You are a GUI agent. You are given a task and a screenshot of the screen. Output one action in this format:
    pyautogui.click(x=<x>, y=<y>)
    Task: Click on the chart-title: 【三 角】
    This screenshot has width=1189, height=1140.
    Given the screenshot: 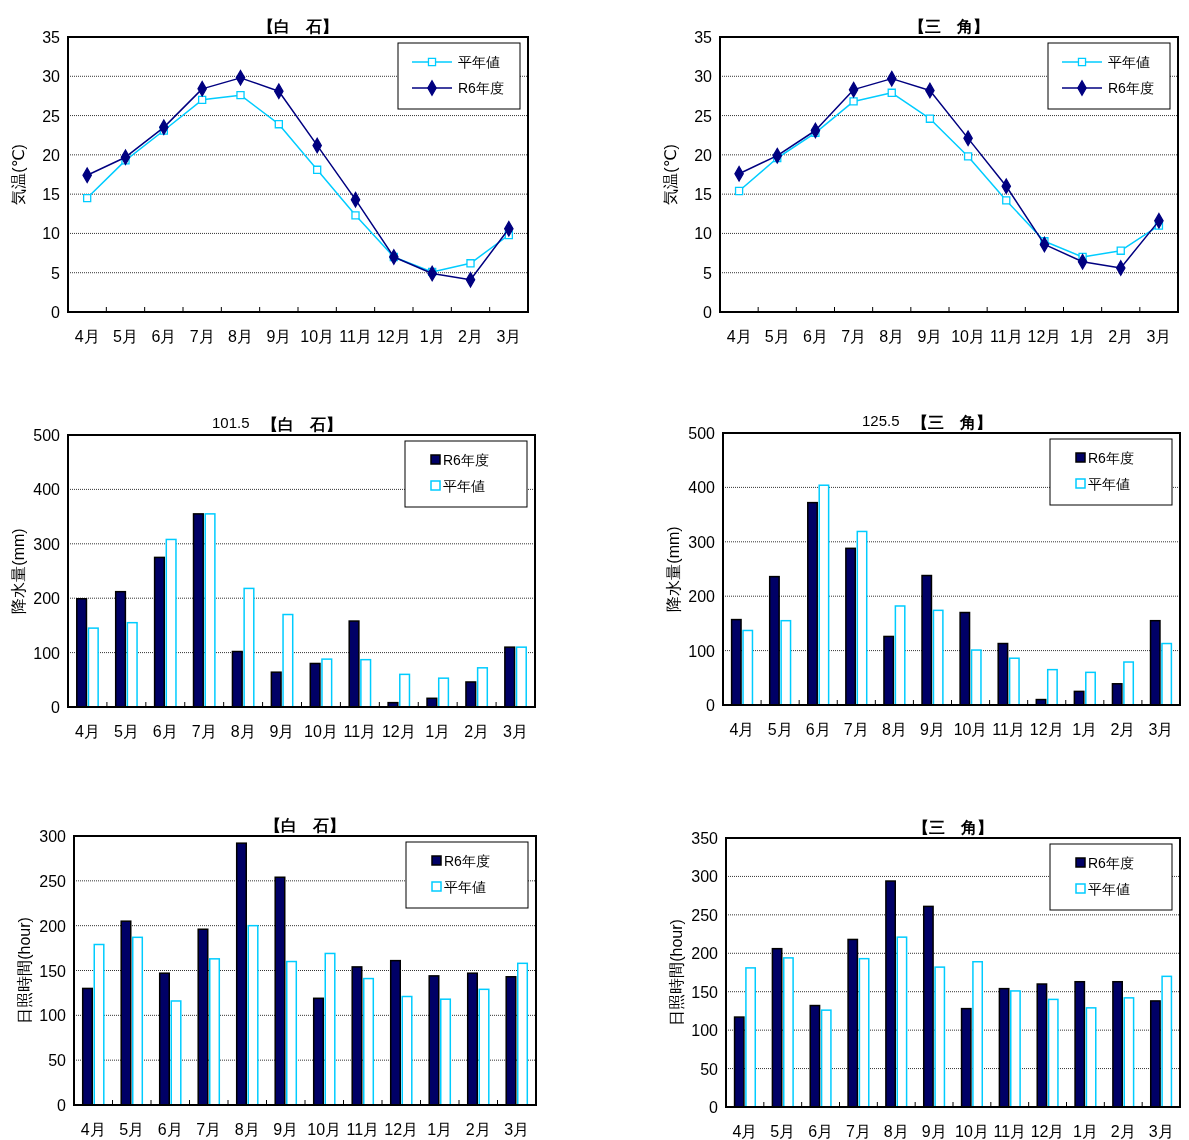 What is the action you would take?
    pyautogui.click(x=949, y=26)
    